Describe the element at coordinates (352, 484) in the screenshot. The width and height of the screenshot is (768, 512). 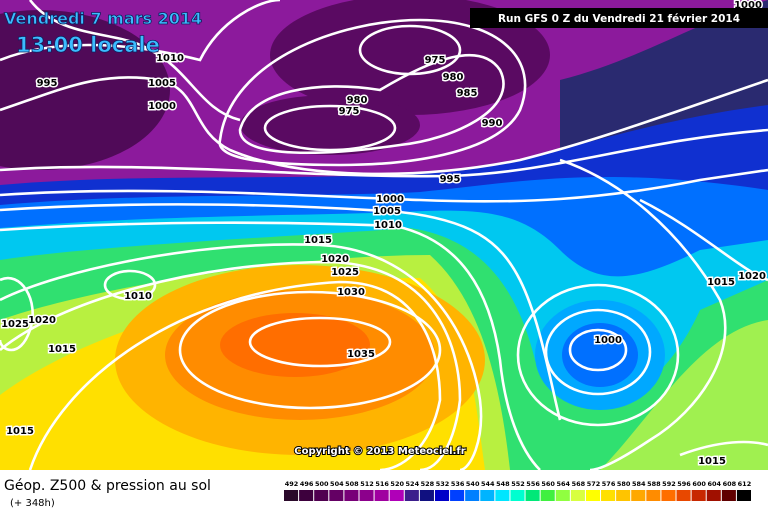
I see `scale-label: 508` at that location.